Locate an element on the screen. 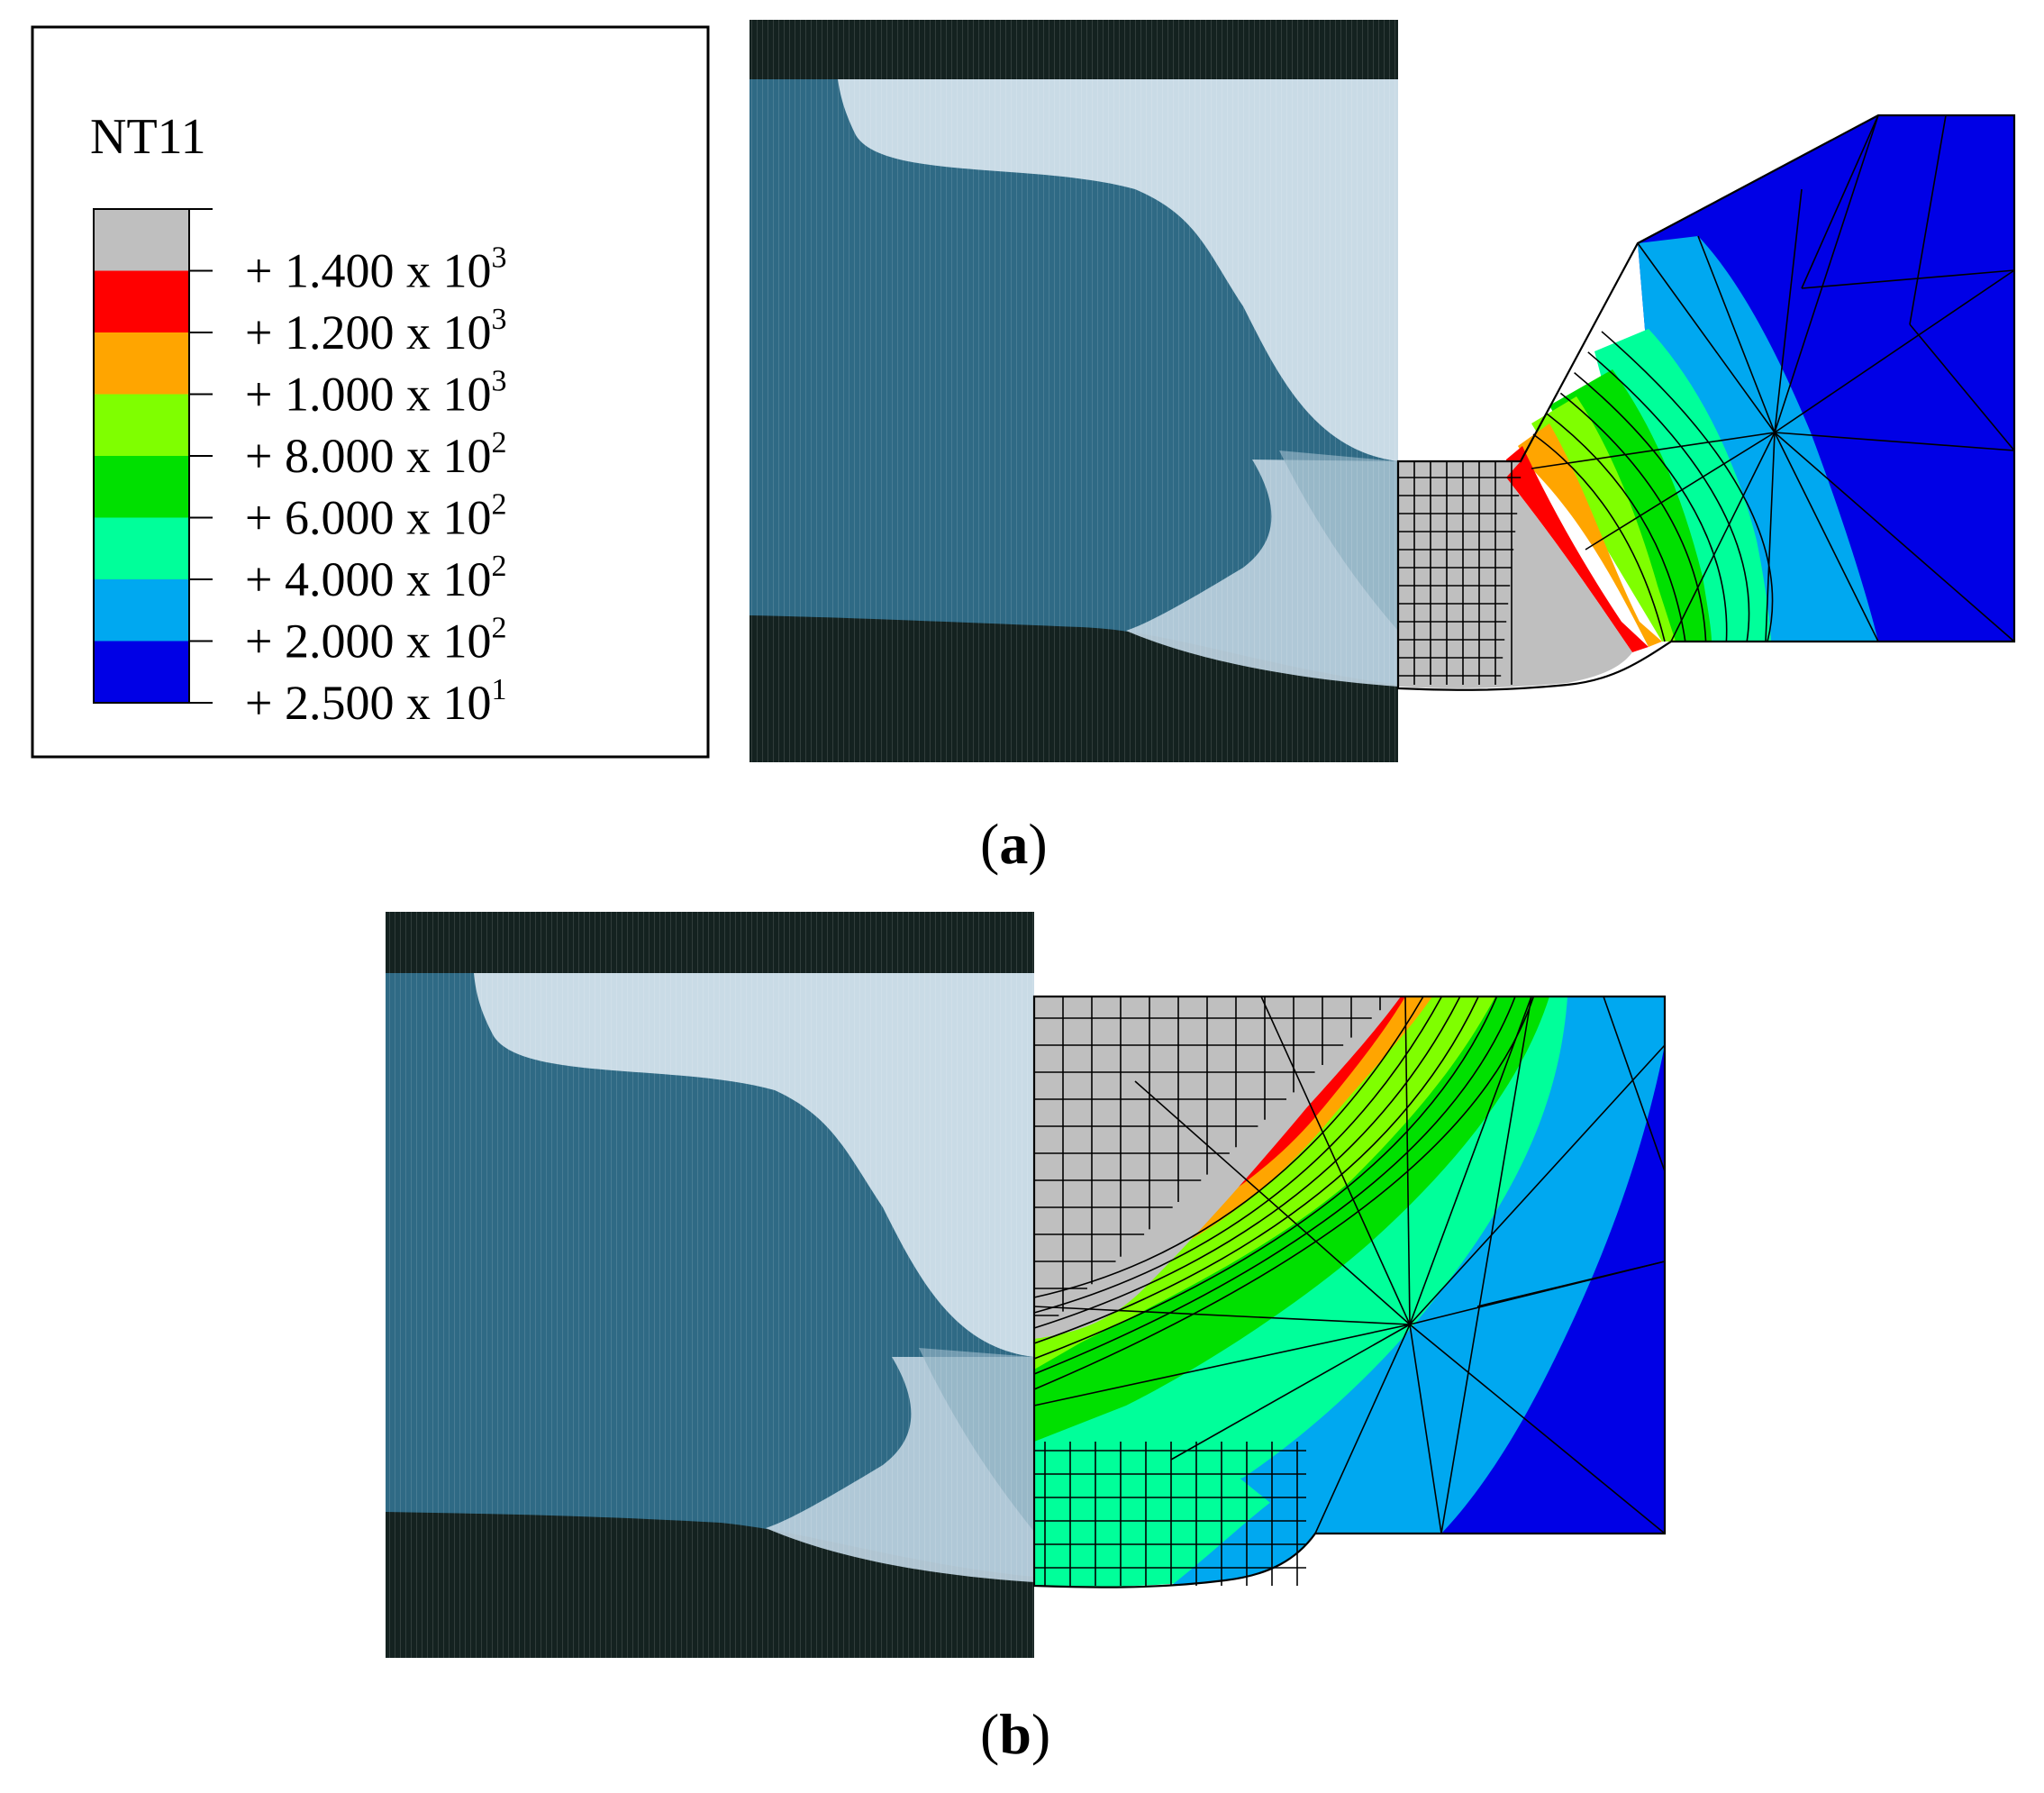 Image resolution: width=2044 pixels, height=1793 pixels. legend-label-3: + 8.000 x 102 is located at coordinates (375, 455).